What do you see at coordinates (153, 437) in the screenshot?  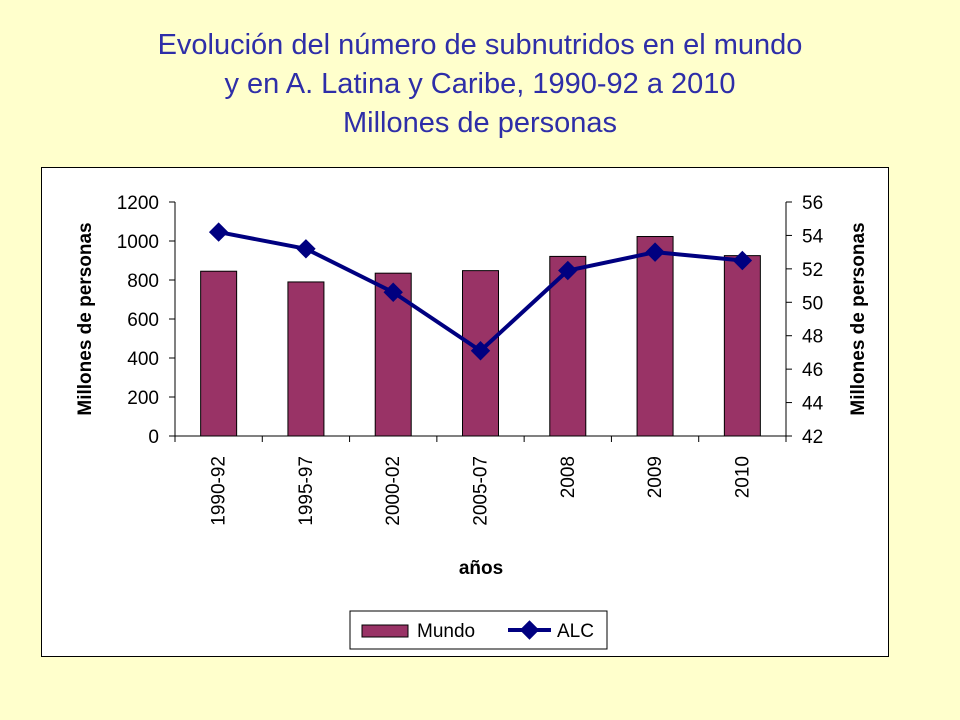 I see `y-tick-label-left: 0` at bounding box center [153, 437].